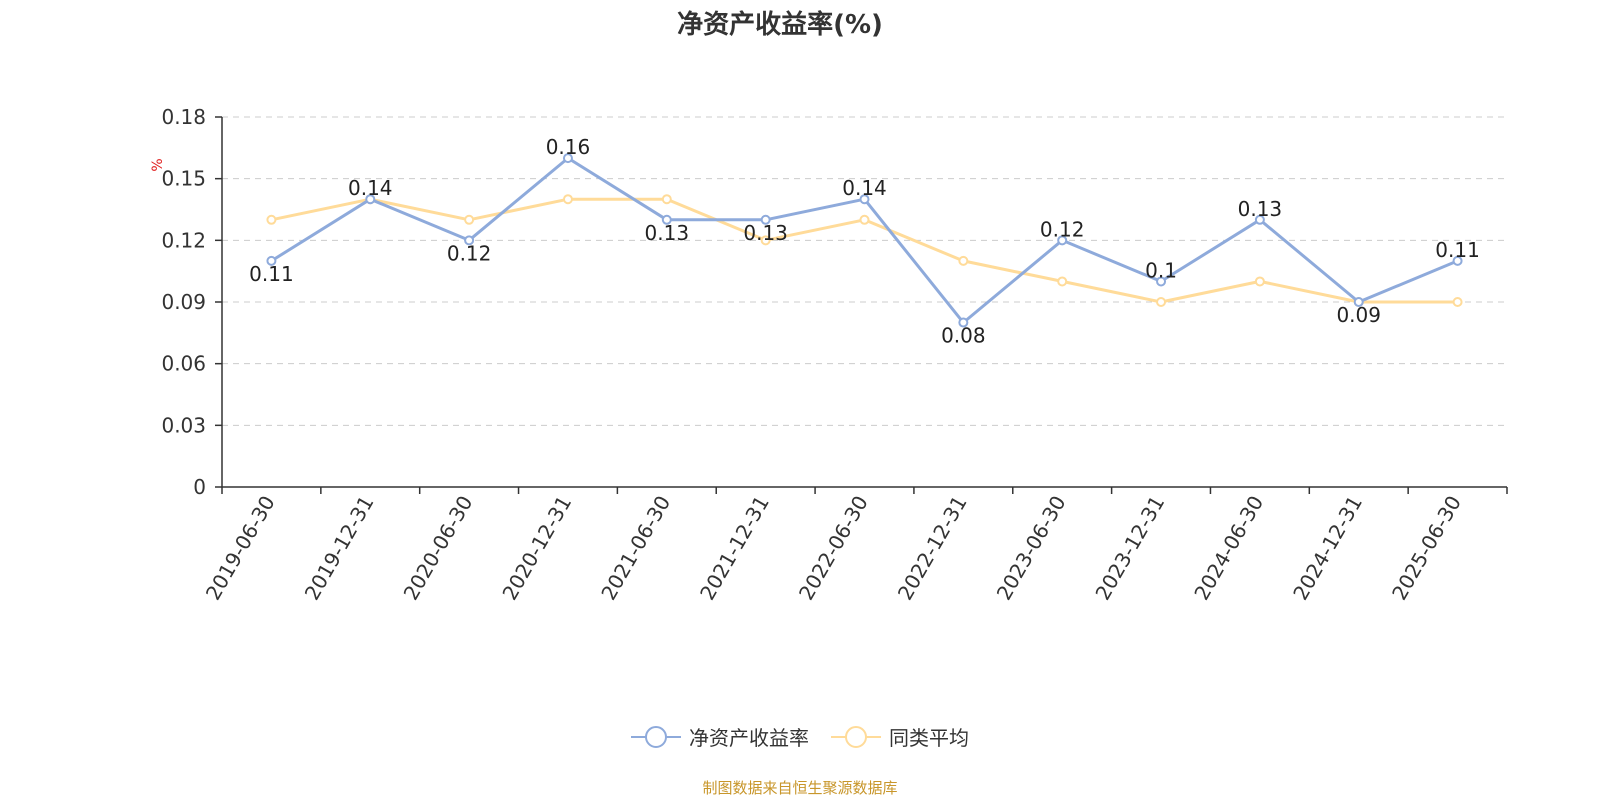 The height and width of the screenshot is (800, 1600). What do you see at coordinates (438, 548) in the screenshot?
I see `x-tick-label: 2020-06-30` at bounding box center [438, 548].